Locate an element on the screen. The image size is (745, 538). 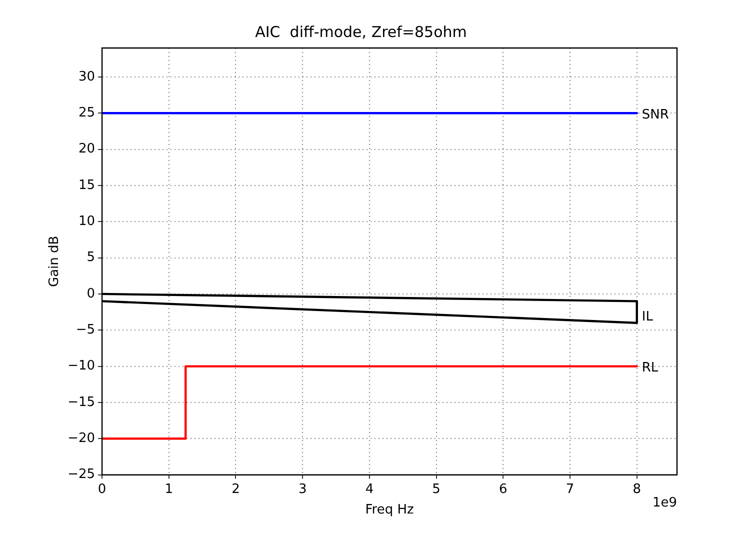
x-tick-label: 1 is located at coordinates (169, 489).